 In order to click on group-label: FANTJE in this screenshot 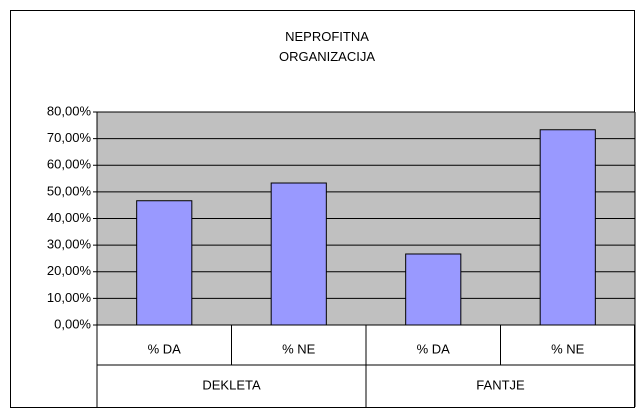, I will do `click(500, 384)`.